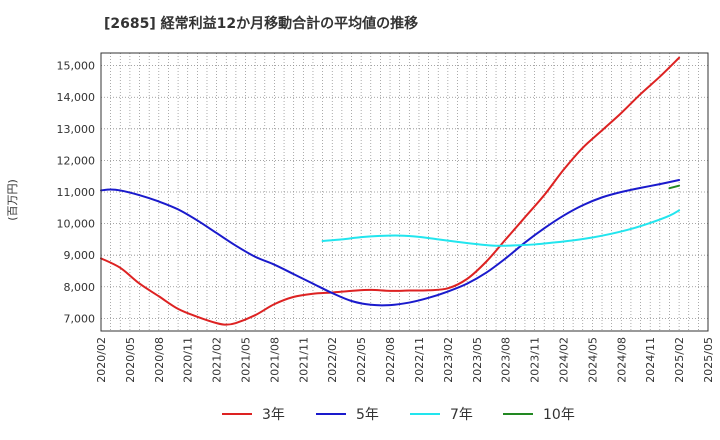 The image size is (720, 440). Describe the element at coordinates (506, 360) in the screenshot. I see `x-tick-label: 2023/08` at that location.